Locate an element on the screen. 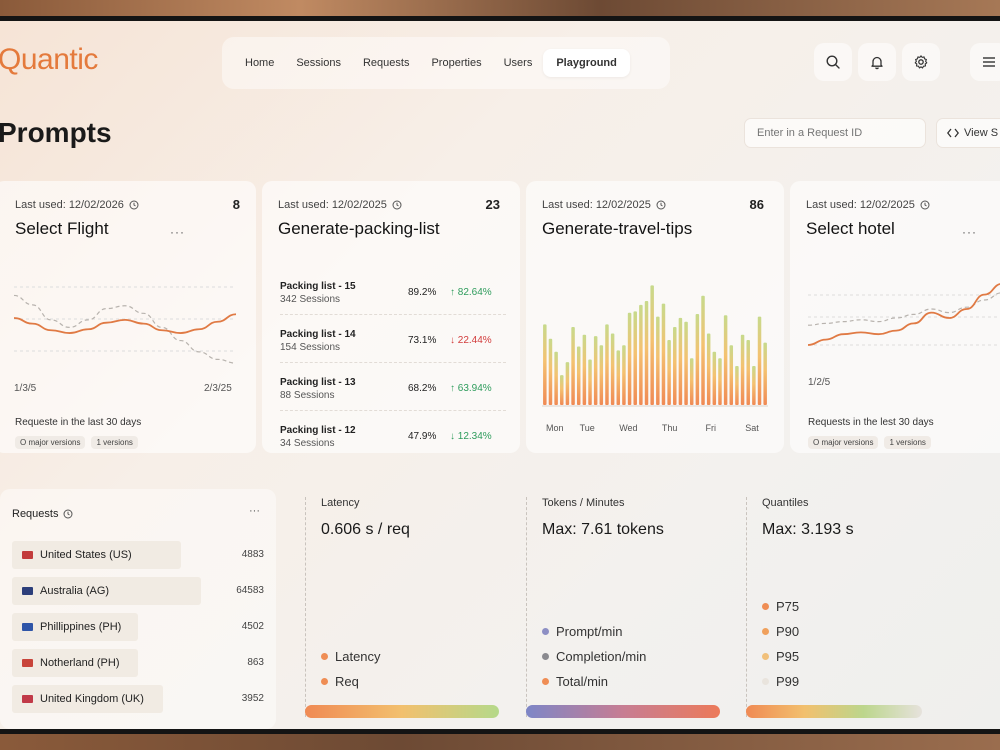 Image resolution: width=1000 pixels, height=750 pixels. notifications-button is located at coordinates (877, 62).